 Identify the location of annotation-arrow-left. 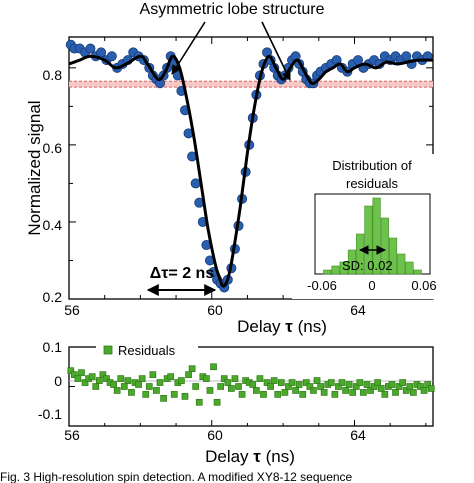
(188, 48).